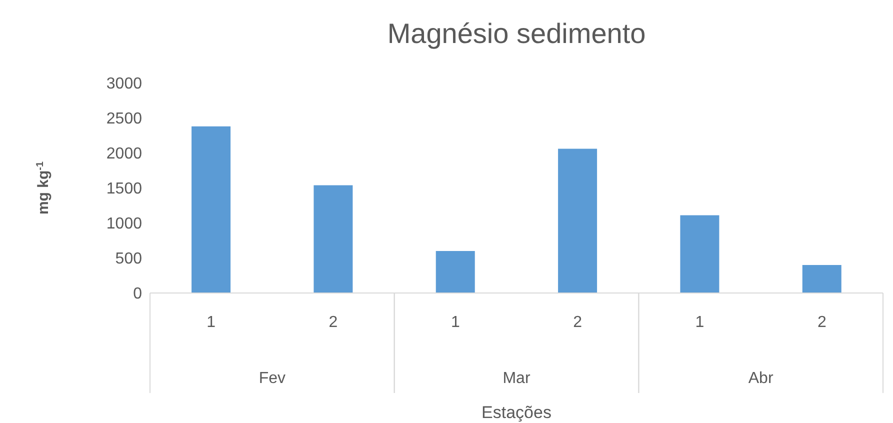 This screenshot has height=423, width=893. I want to click on y-tick-label: 0, so click(137, 294).